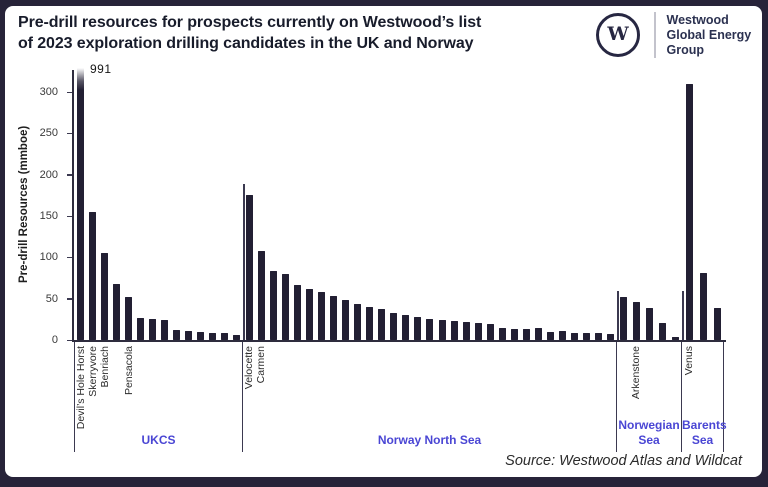 The image size is (768, 487). I want to click on logo-monogram: W, so click(618, 34).